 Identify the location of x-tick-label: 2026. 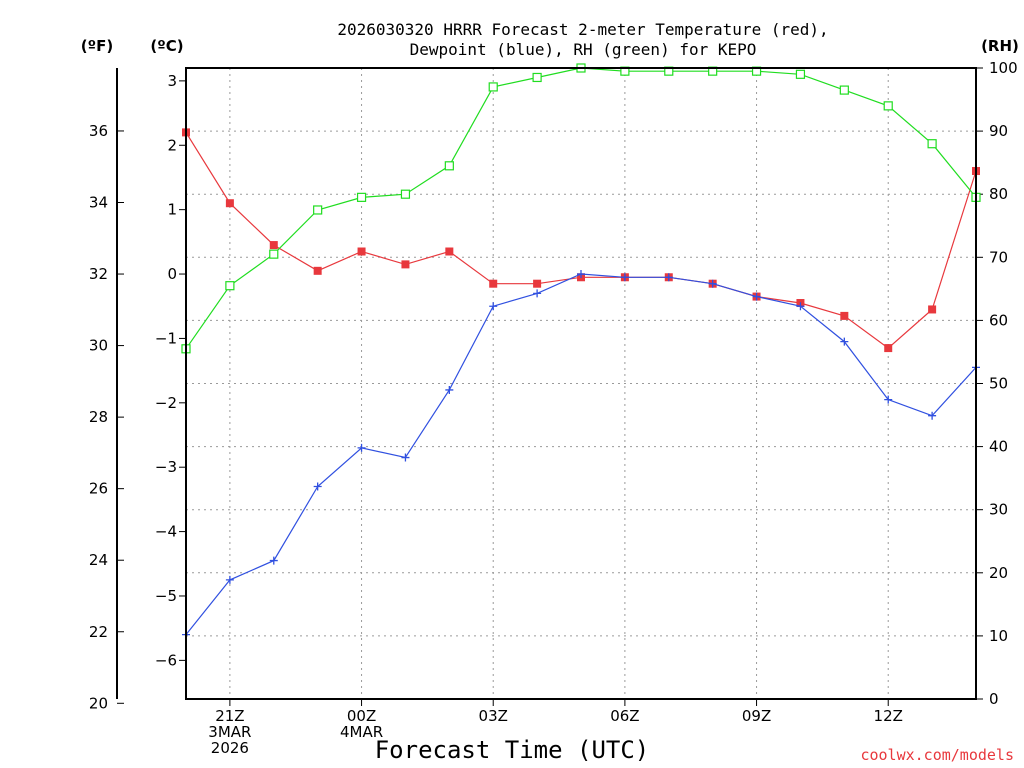
(230, 748).